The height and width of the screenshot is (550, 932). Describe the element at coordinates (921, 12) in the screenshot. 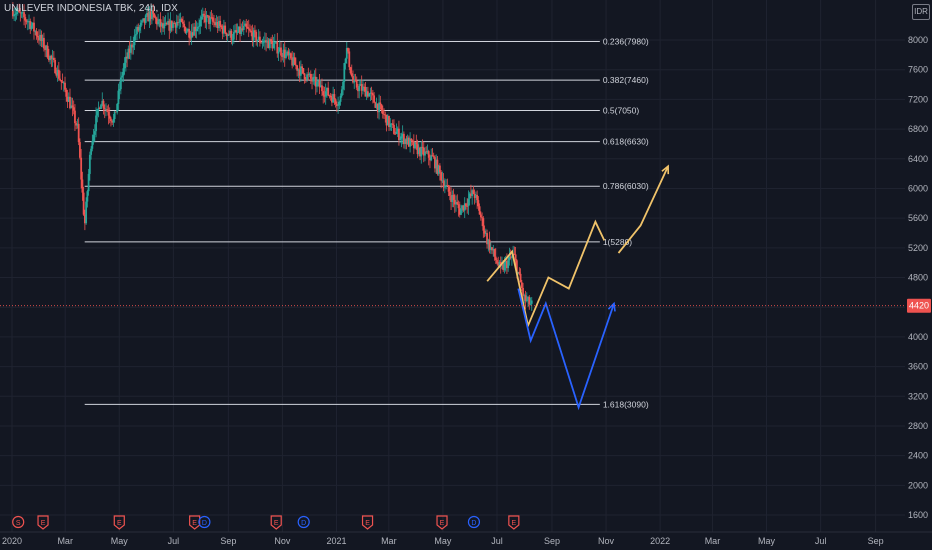

I see `currency-badge: IDR` at that location.